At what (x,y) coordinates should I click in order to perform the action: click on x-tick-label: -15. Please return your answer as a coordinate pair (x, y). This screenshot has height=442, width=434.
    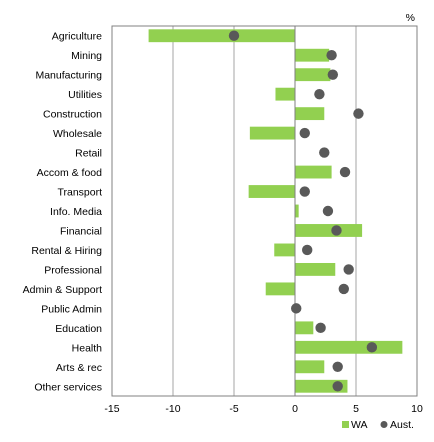
    Looking at the image, I should click on (111, 409).